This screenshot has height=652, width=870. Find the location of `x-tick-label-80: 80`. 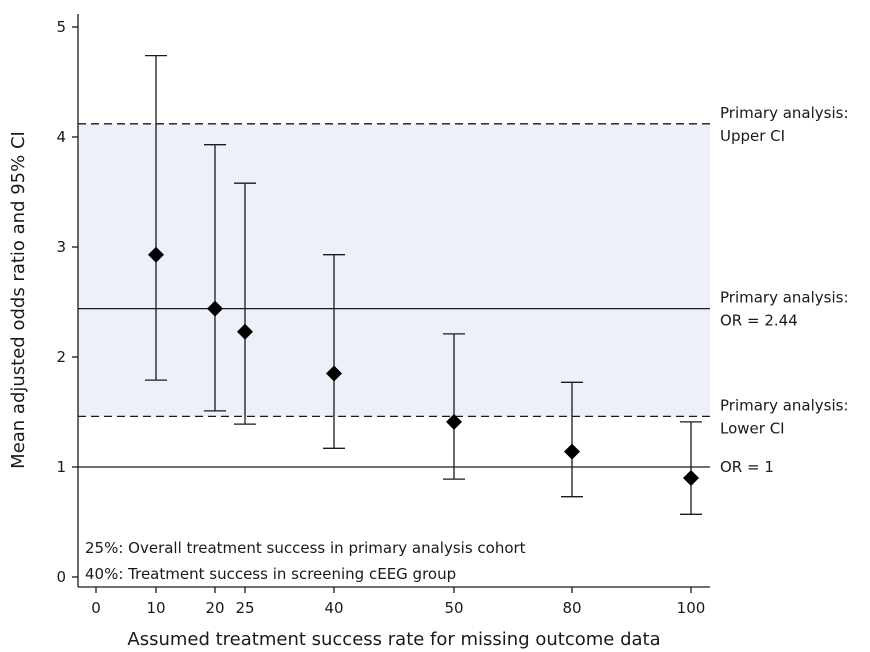

x-tick-label-80: 80 is located at coordinates (571, 608).